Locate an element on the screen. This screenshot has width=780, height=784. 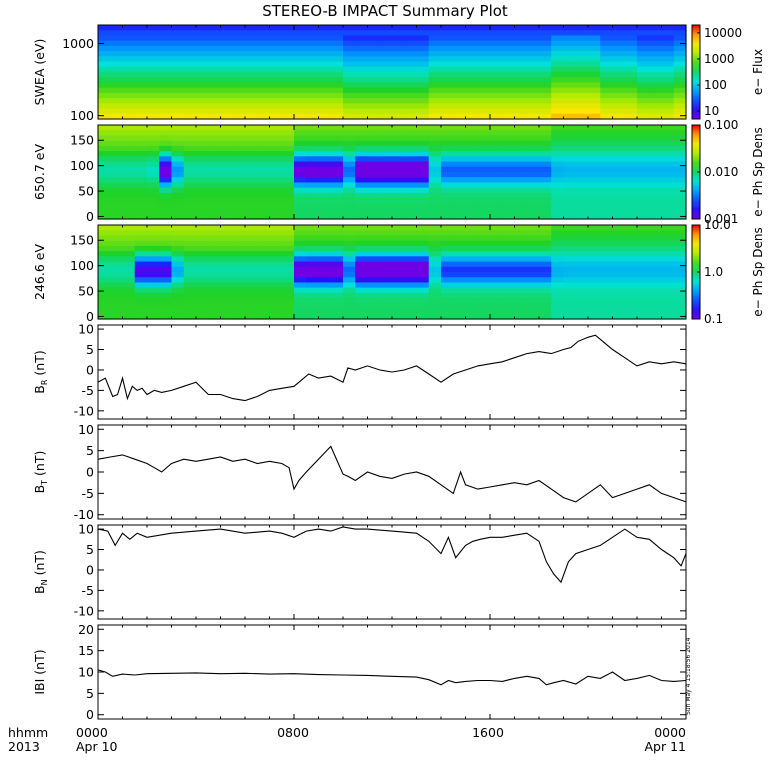
y-axis-label-unit: (nT) is located at coordinates (39, 465).